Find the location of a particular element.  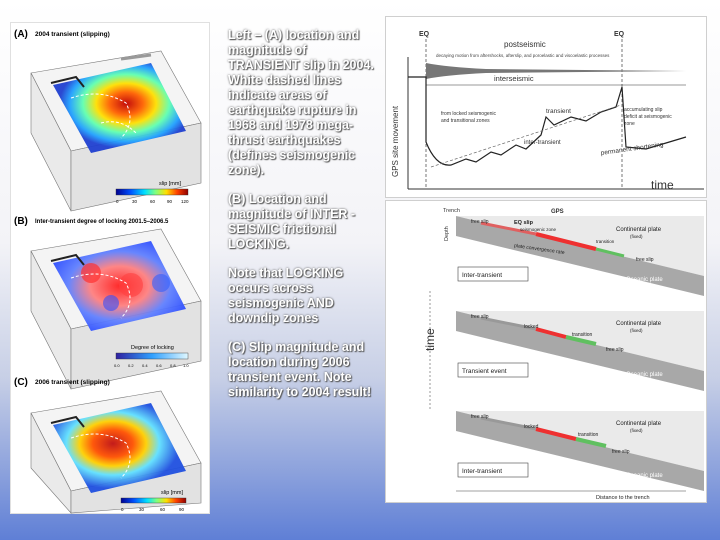

accumulating-line1: accumulating slip is located at coordinates (643, 110).